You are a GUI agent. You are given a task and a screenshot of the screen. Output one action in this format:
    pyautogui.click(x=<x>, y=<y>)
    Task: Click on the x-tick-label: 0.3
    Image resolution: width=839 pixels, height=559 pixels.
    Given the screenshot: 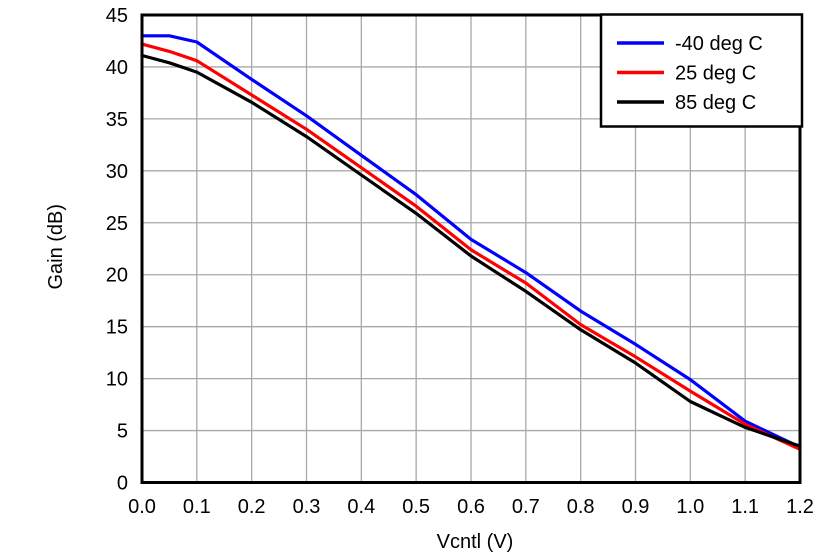 What is the action you would take?
    pyautogui.click(x=307, y=507)
    